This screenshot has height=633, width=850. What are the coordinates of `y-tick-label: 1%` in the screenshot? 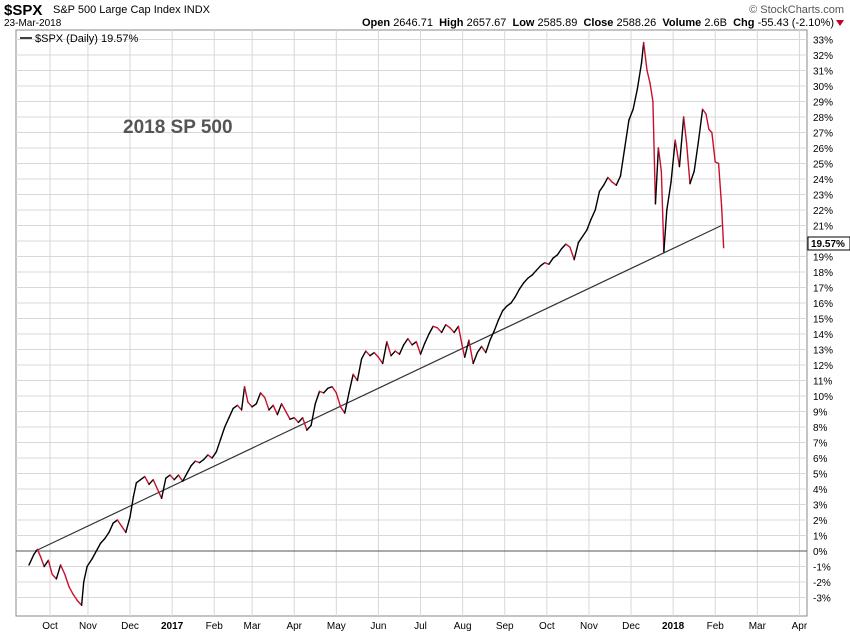 It's located at (820, 537).